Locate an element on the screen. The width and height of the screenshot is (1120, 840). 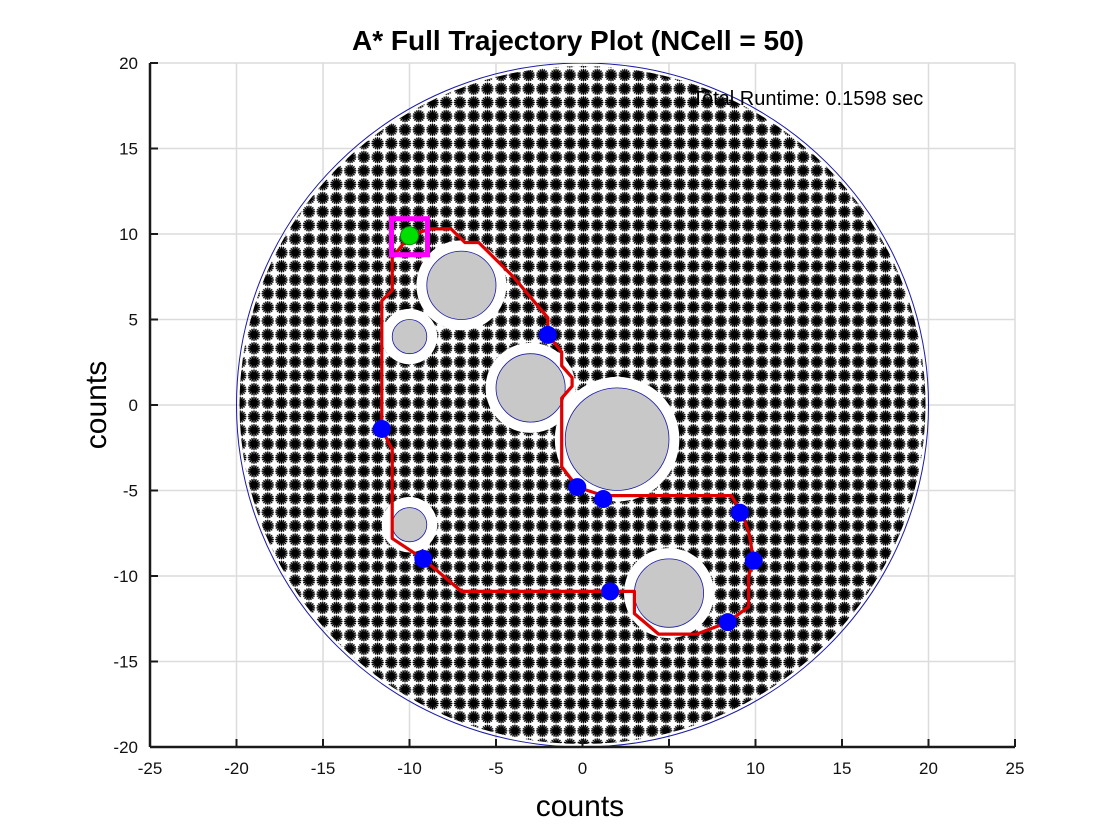
chart-title: A* Full Trajectory Plot (NCell = 50) is located at coordinates (578, 40).